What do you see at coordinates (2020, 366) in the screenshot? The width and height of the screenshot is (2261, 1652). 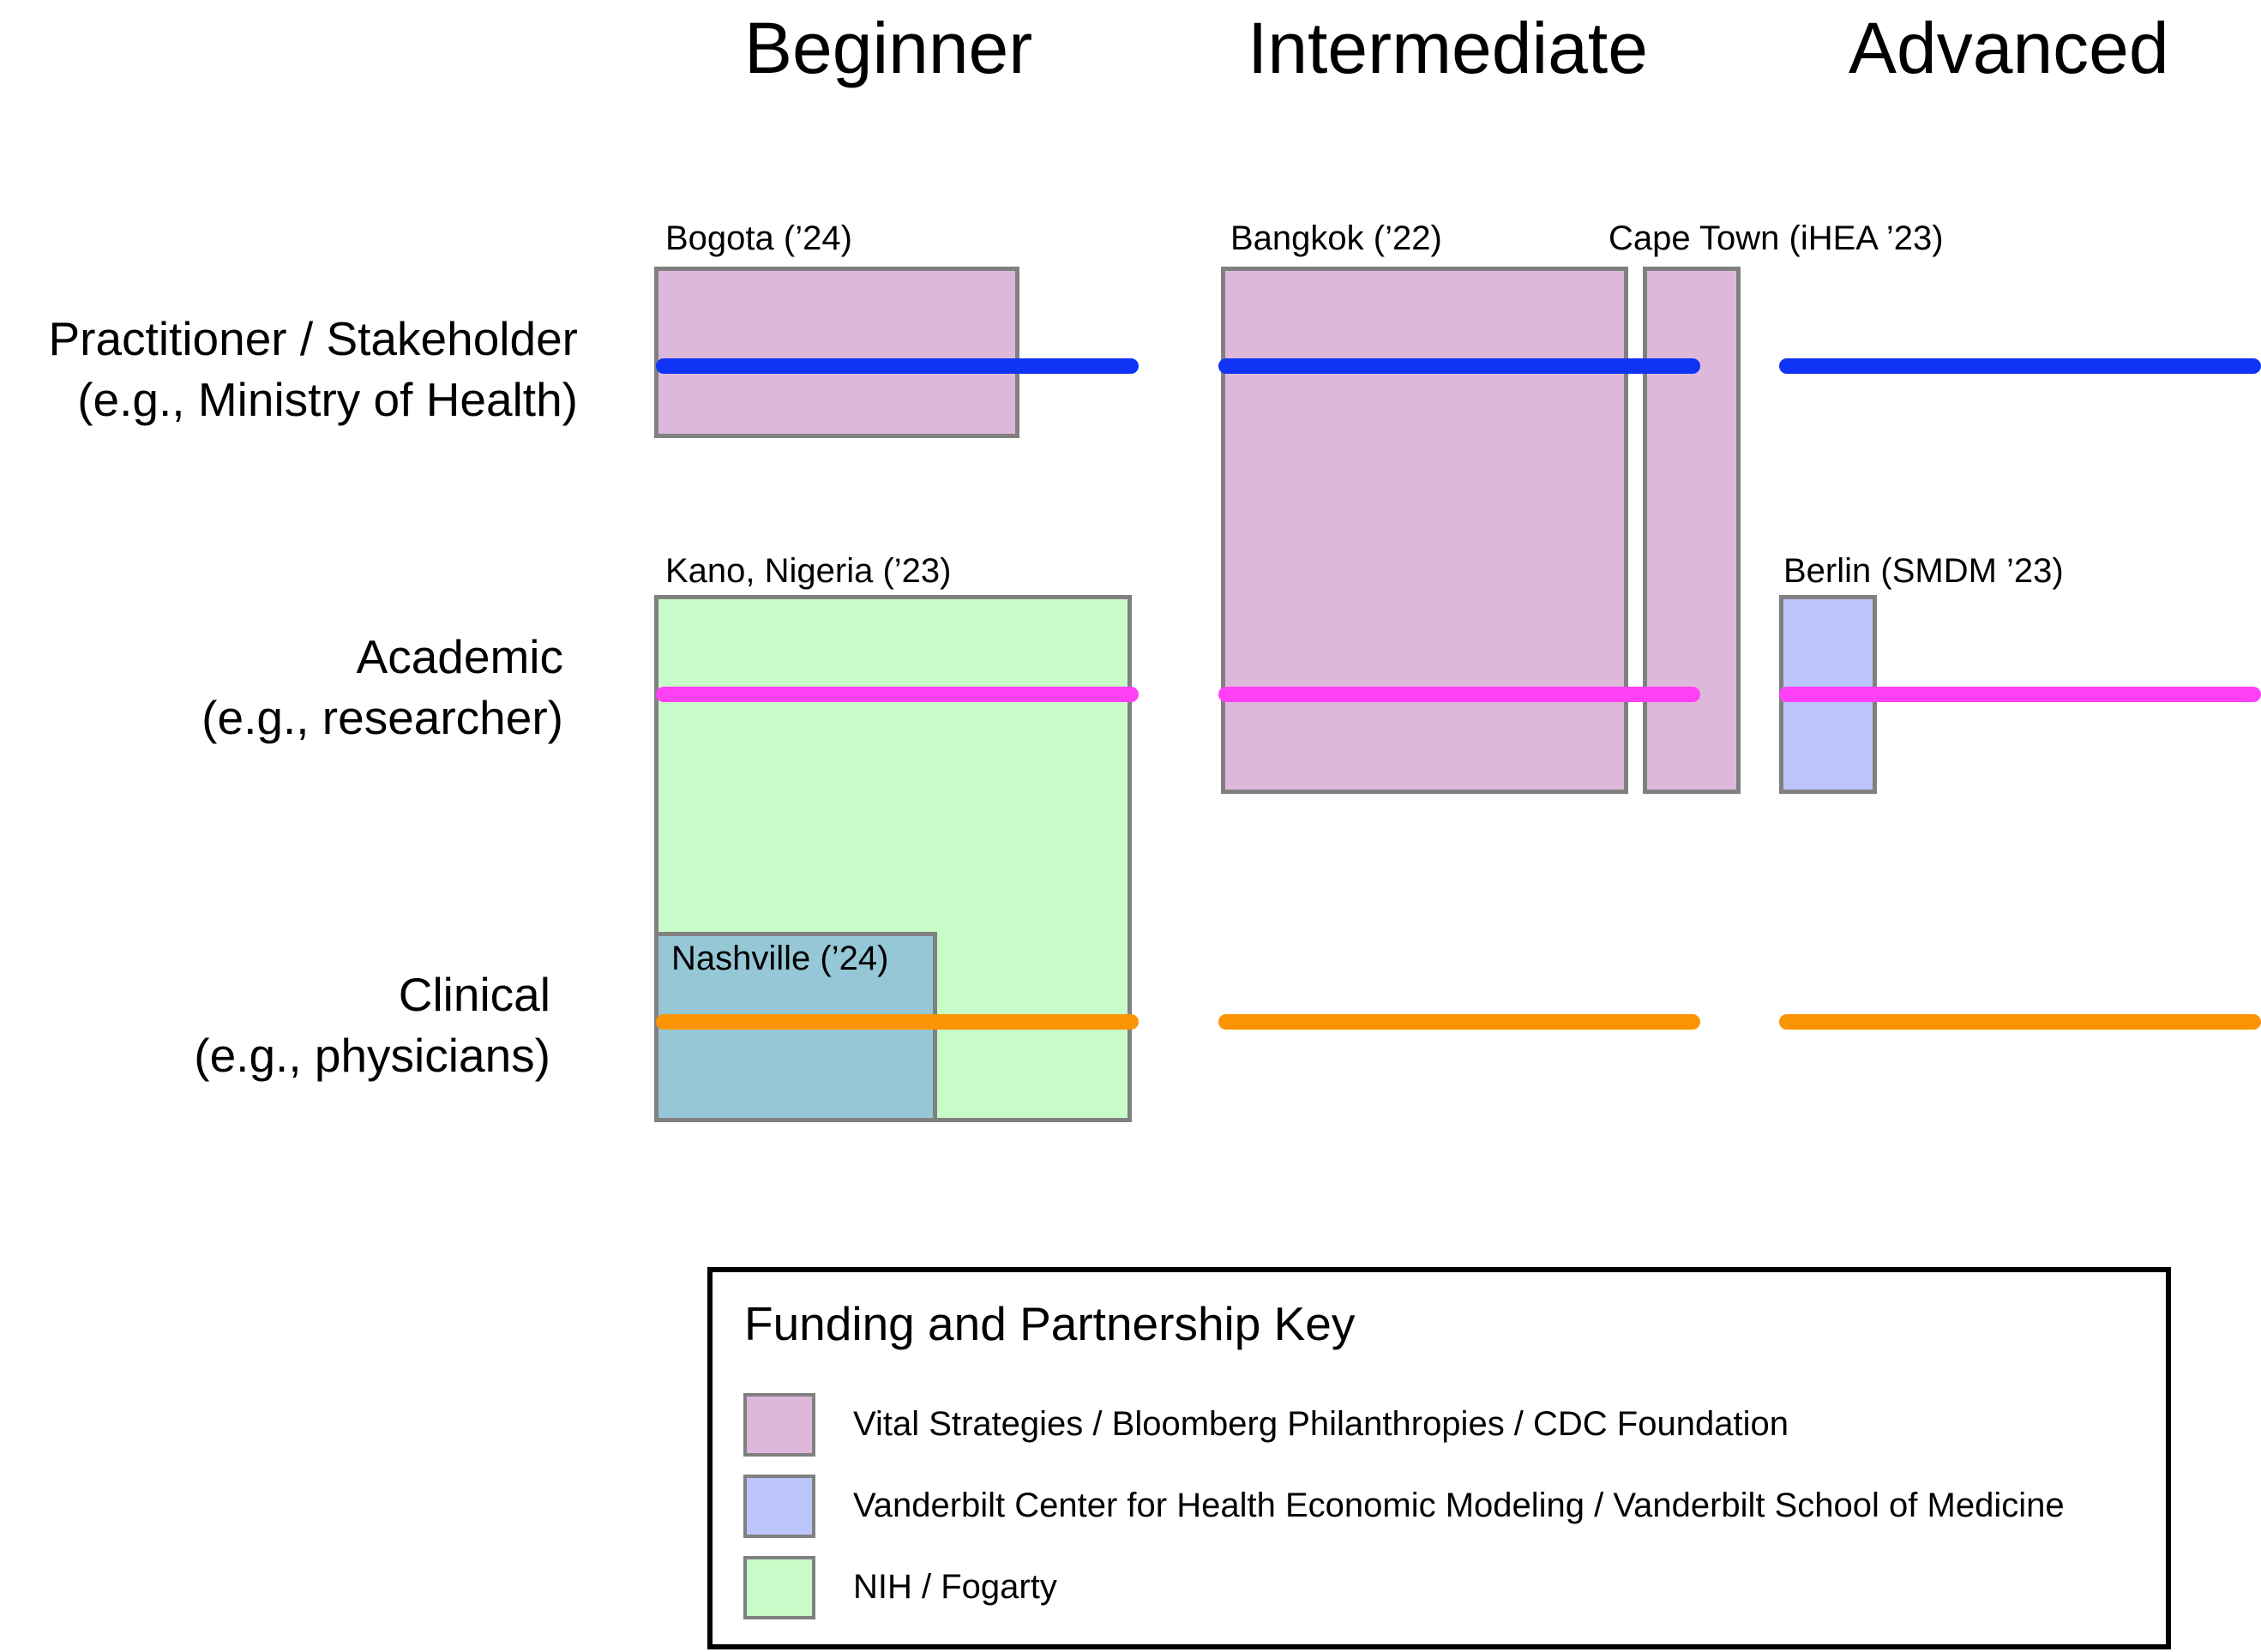 I see `practitioner-line-advanced` at bounding box center [2020, 366].